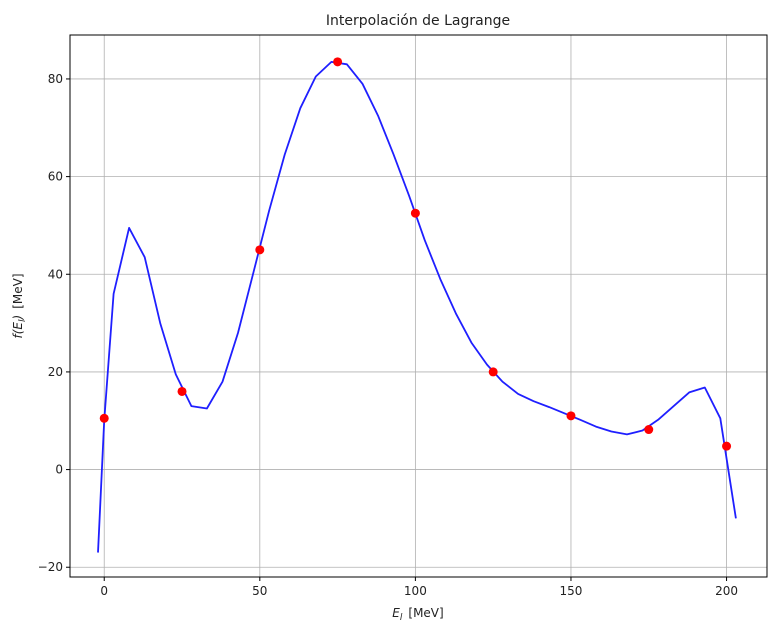  Describe the element at coordinates (18, 318) in the screenshot. I see `y-axis-label-close: )` at that location.